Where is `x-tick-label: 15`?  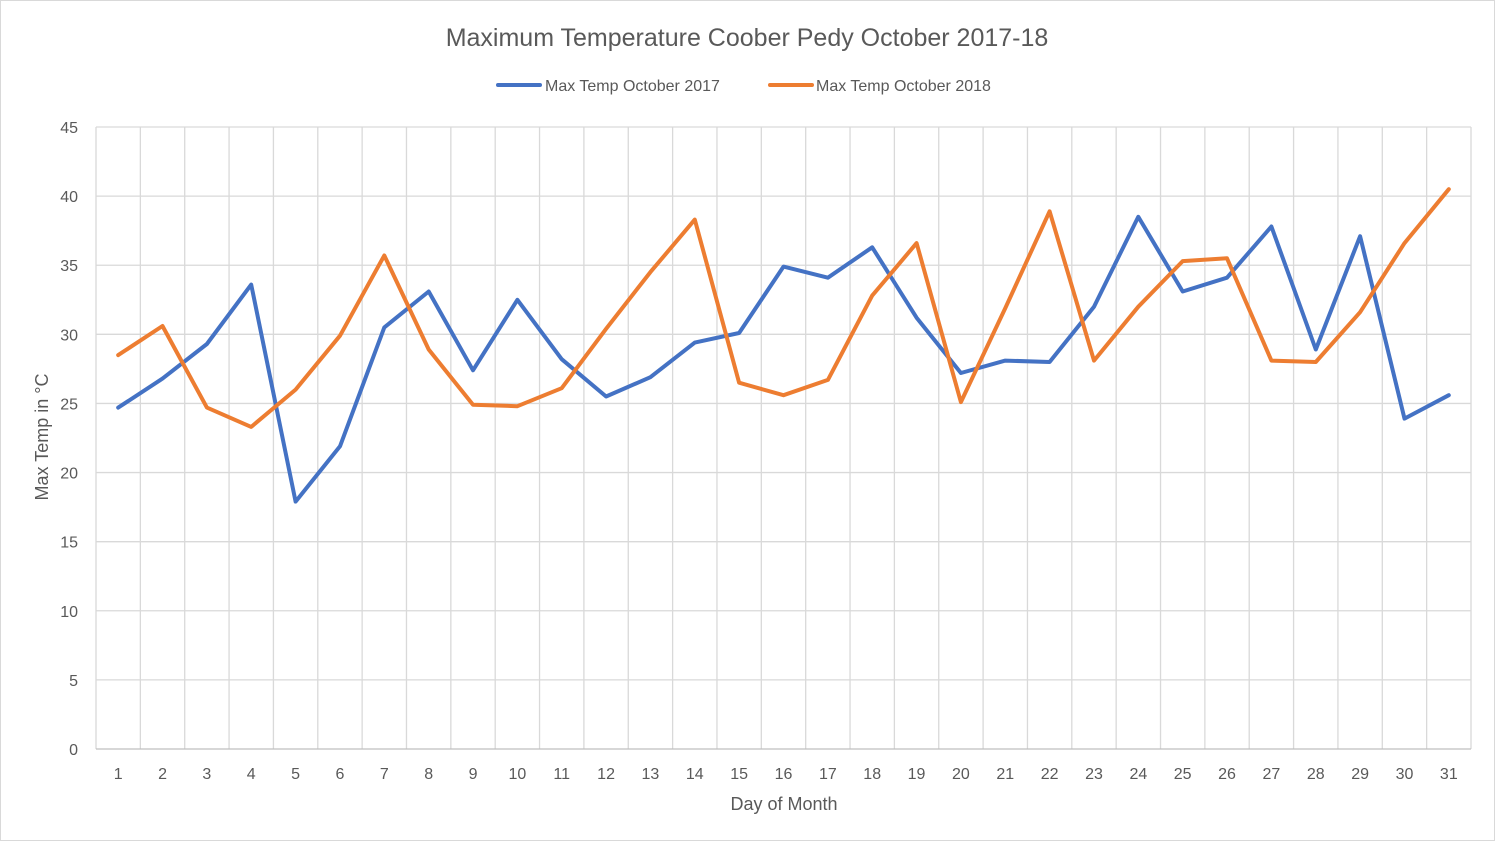 x-tick-label: 15 is located at coordinates (739, 774).